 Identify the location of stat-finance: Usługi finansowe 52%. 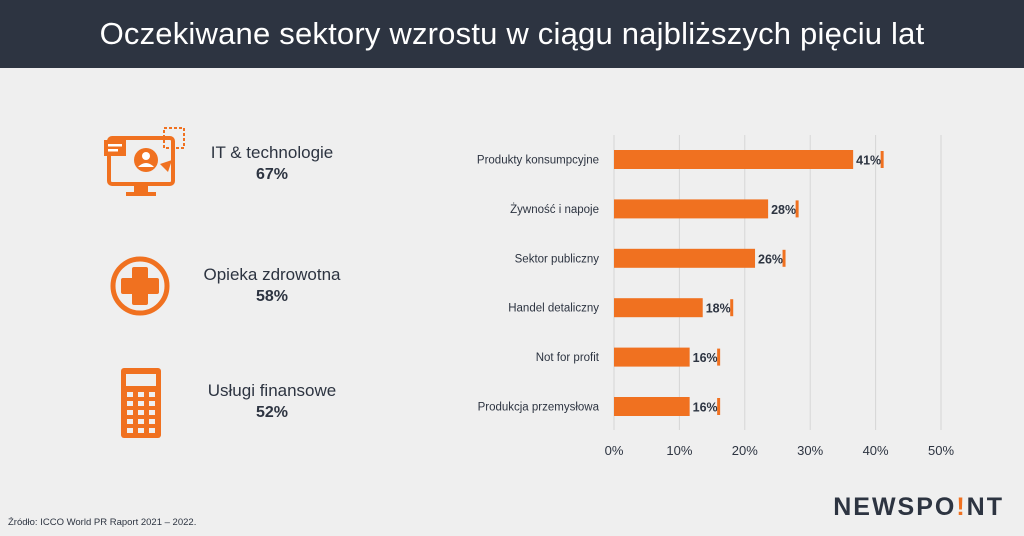
(230, 402).